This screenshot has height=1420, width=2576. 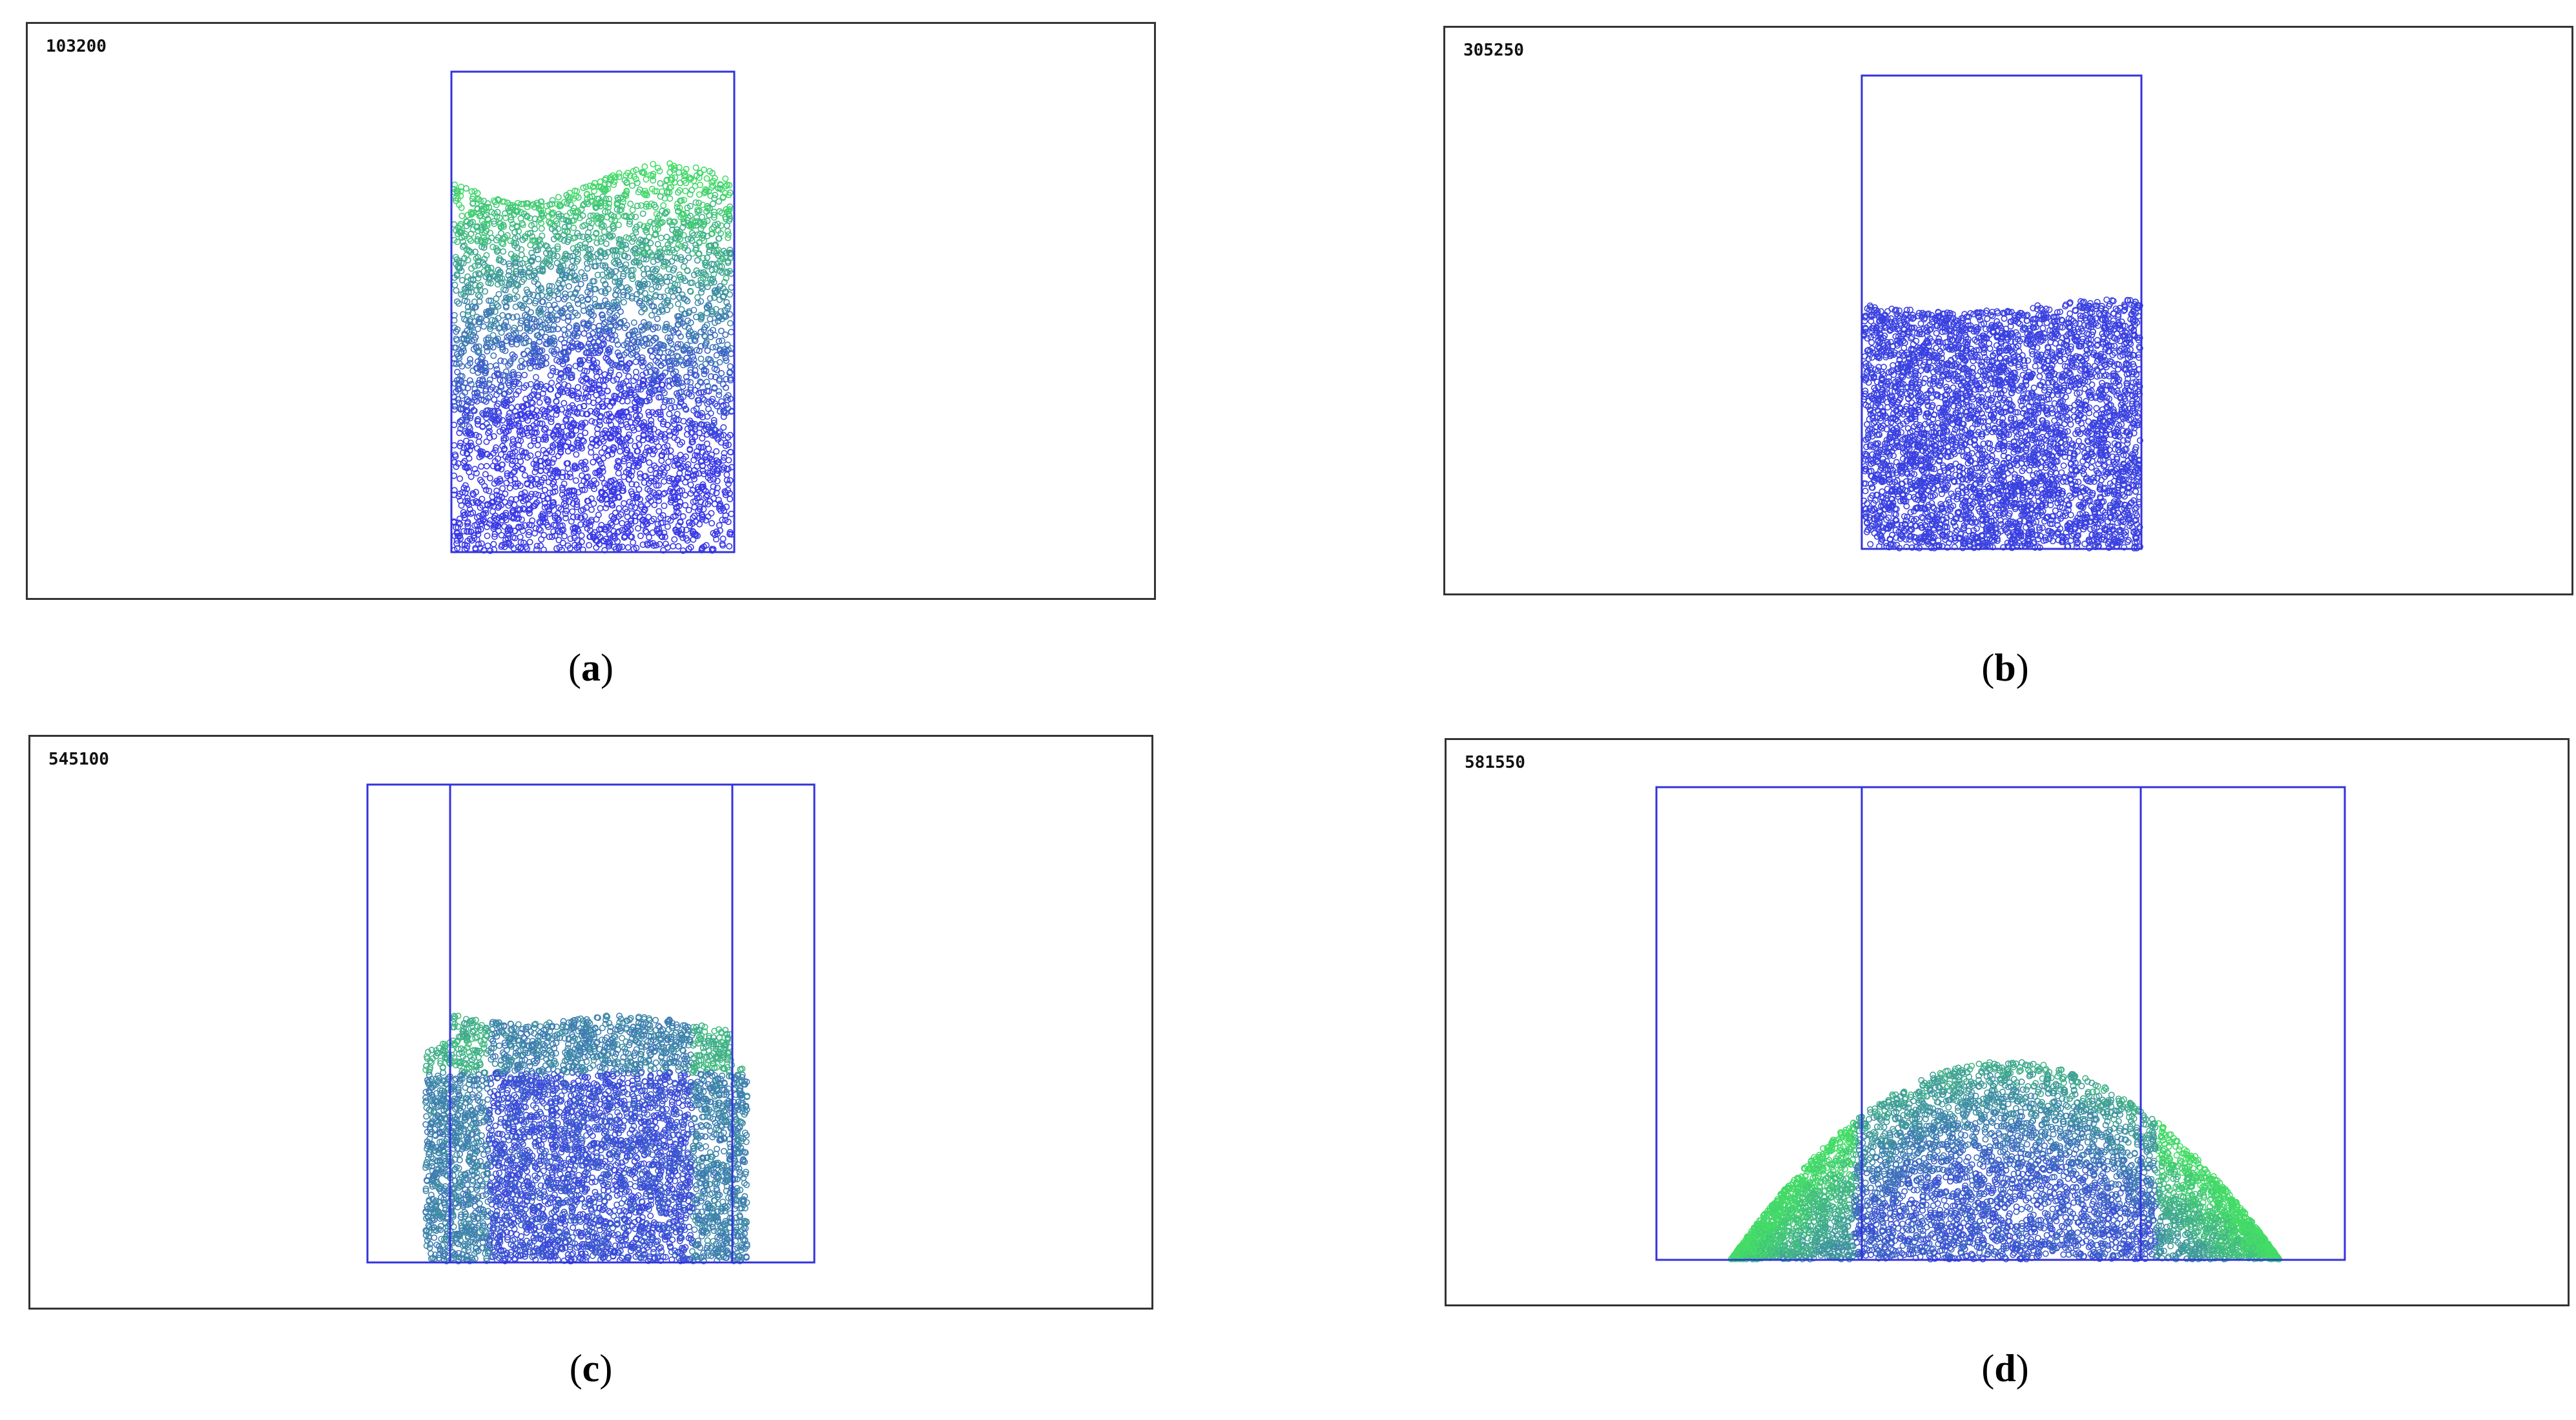 I want to click on particles-a, so click(x=592, y=357).